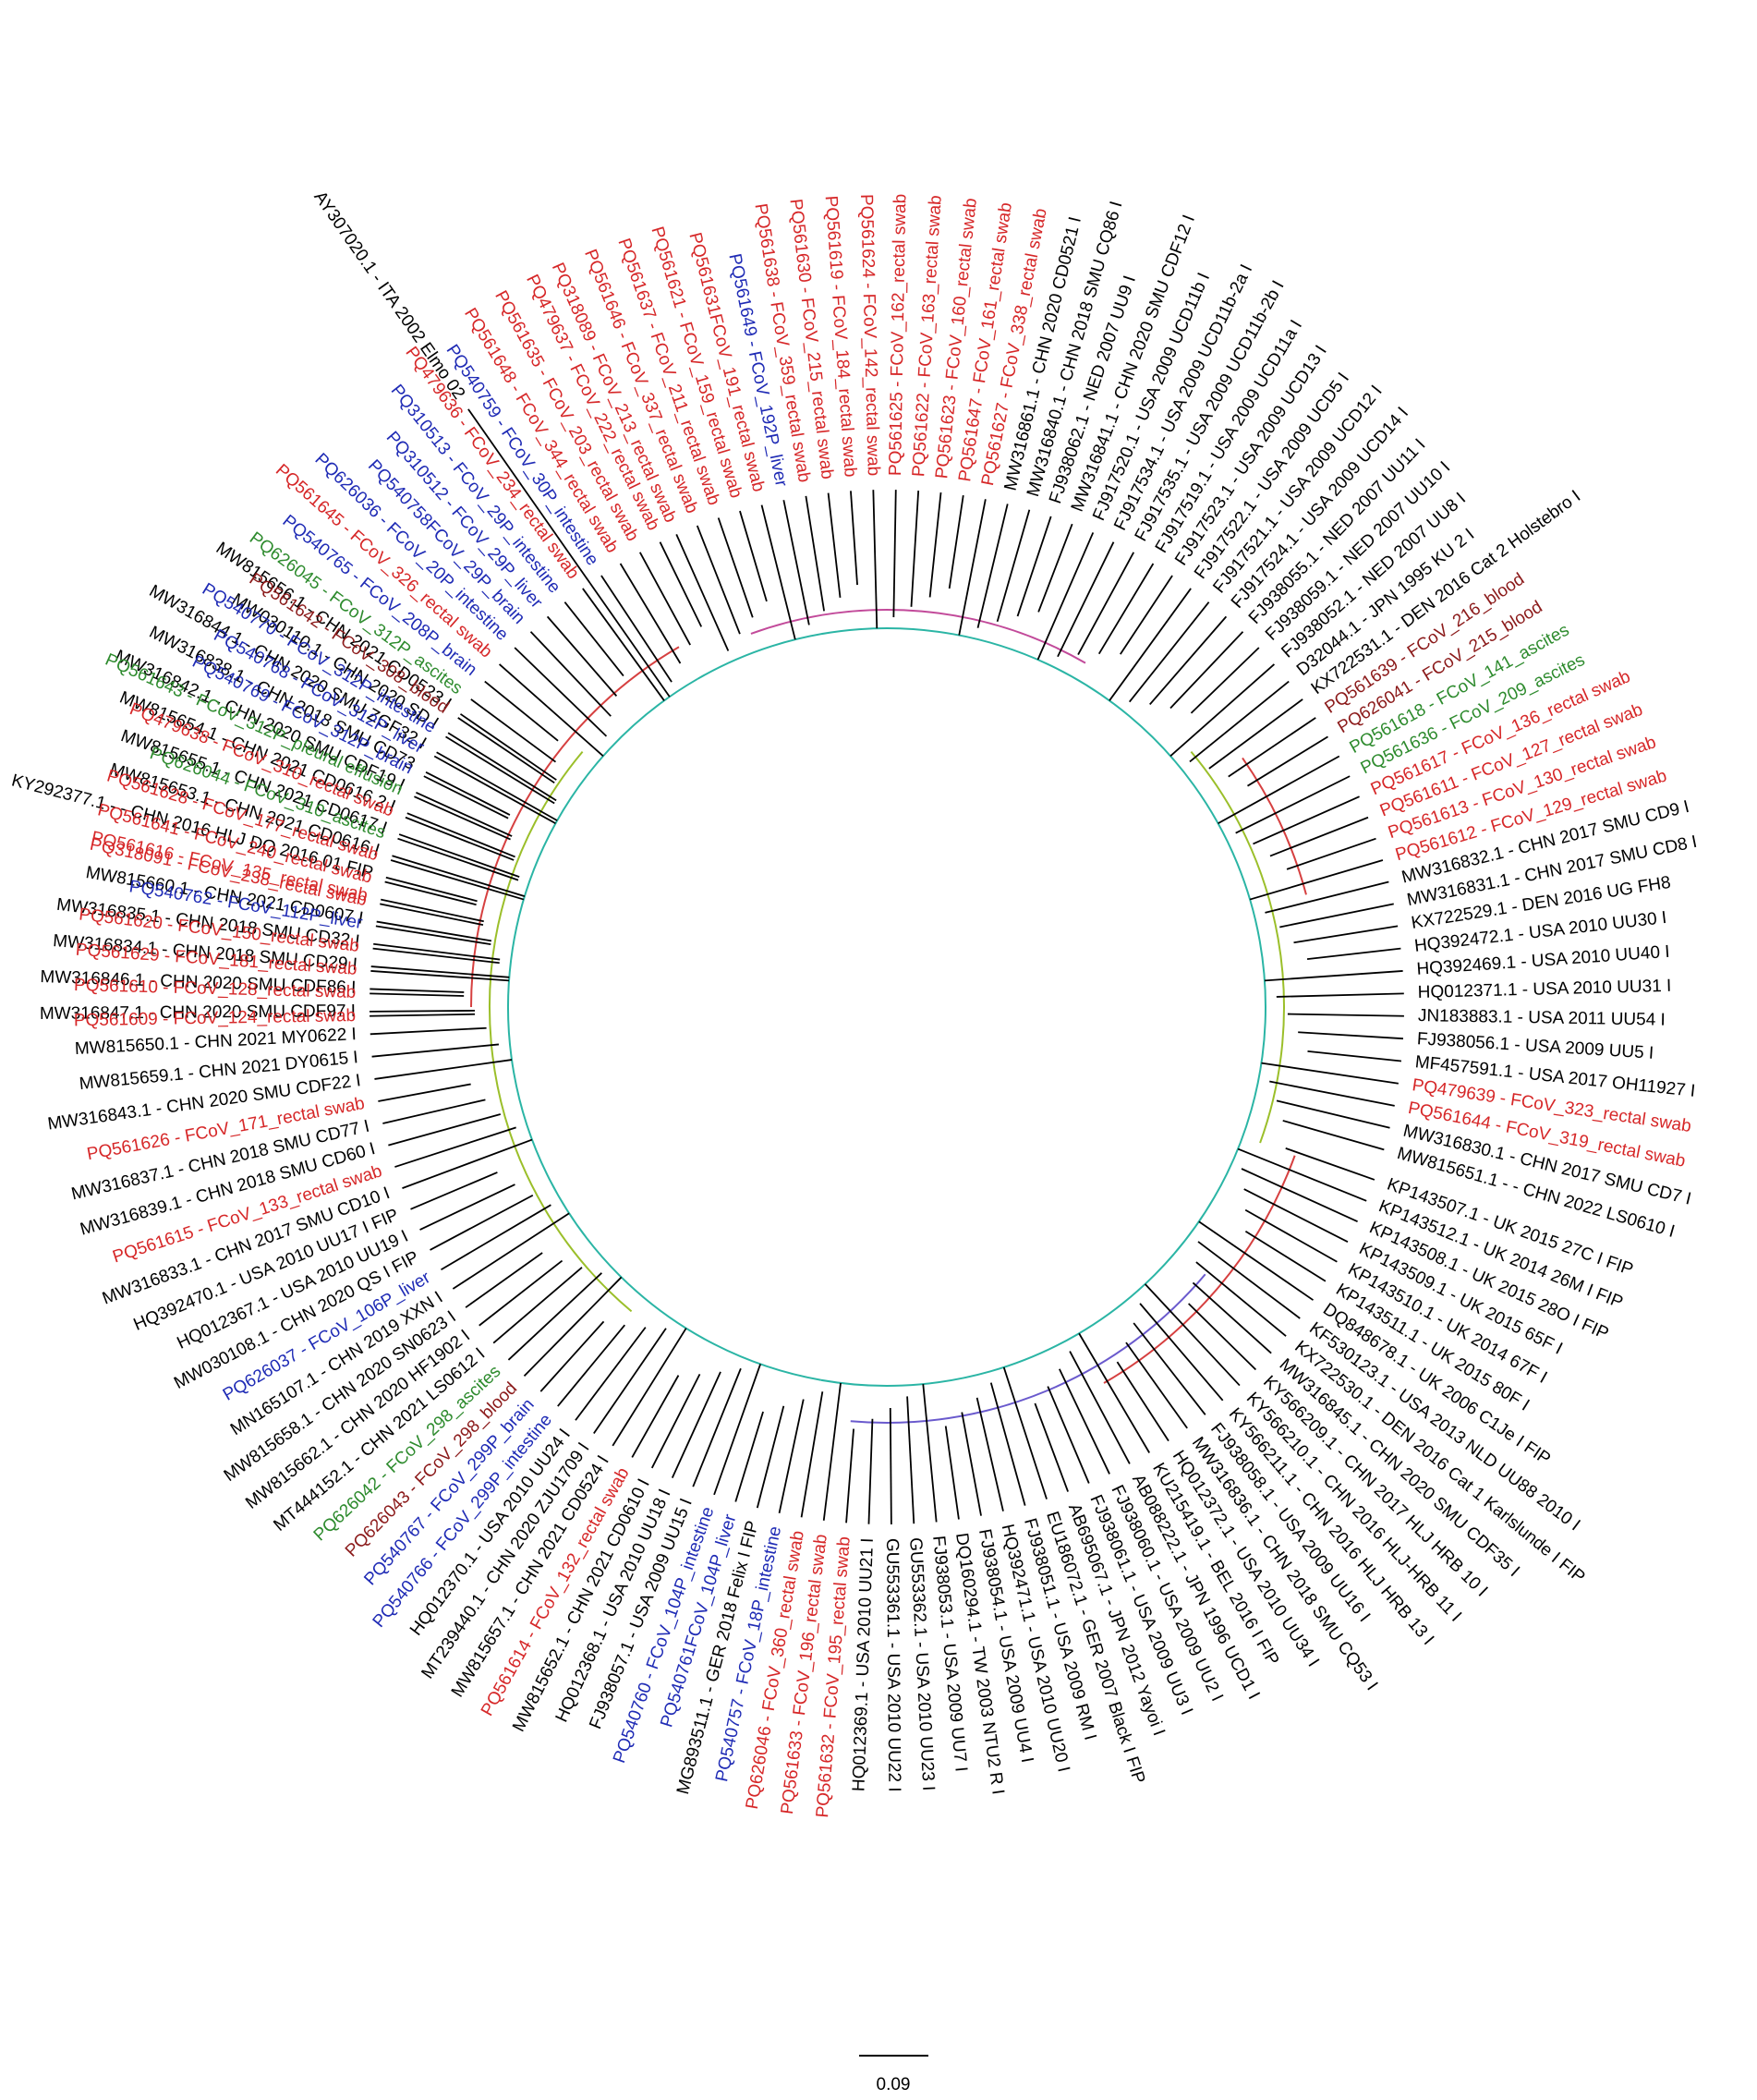  What do you see at coordinates (869, 335) in the screenshot?
I see `leaf-label: PQ561624 - FCoV_142_rectal swab` at bounding box center [869, 335].